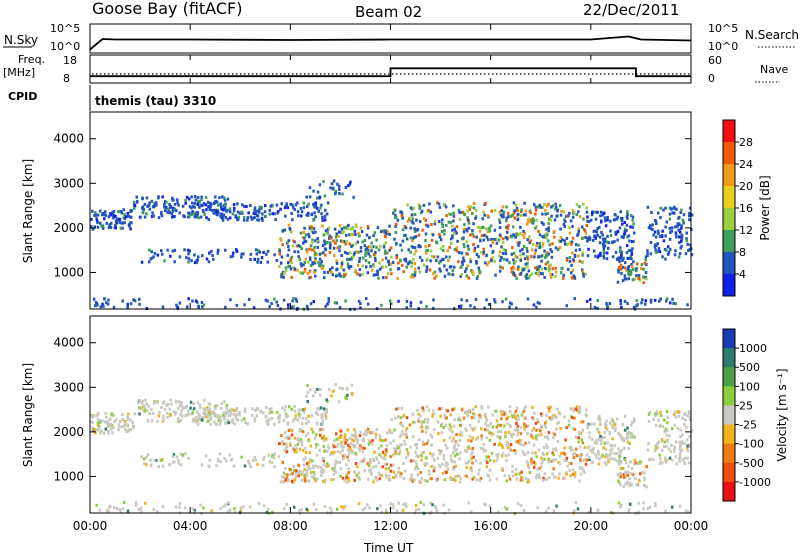 The height and width of the screenshot is (554, 800). I want to click on colorbar-swatch, so click(729, 415).